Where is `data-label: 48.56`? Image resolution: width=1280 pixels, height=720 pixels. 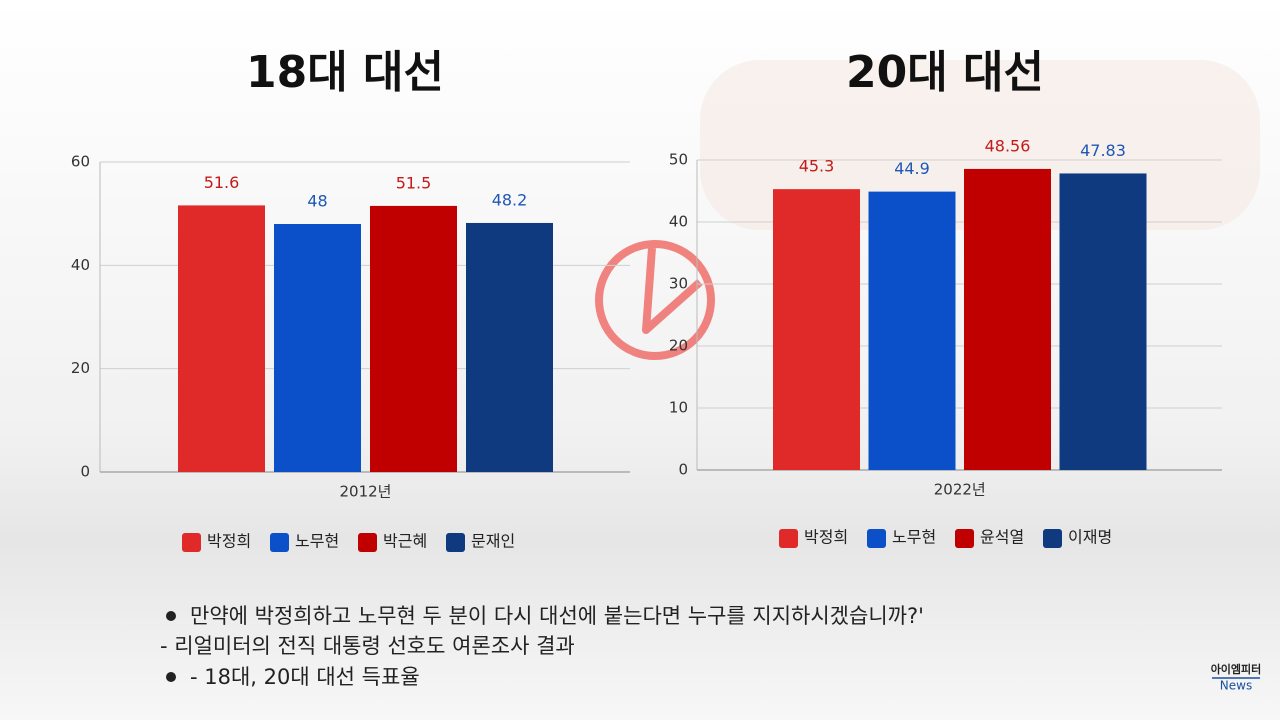 data-label: 48.56 is located at coordinates (1008, 145).